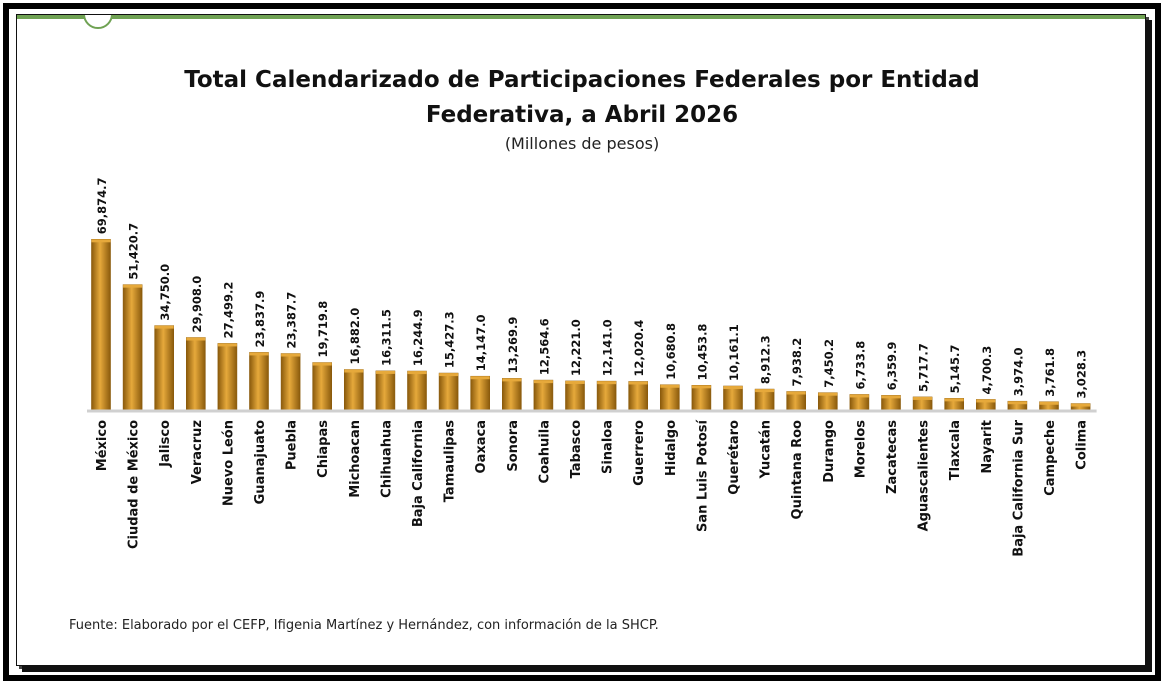 The image size is (1168, 687). I want to click on category-label-11: Tamaulipas, so click(450, 461).